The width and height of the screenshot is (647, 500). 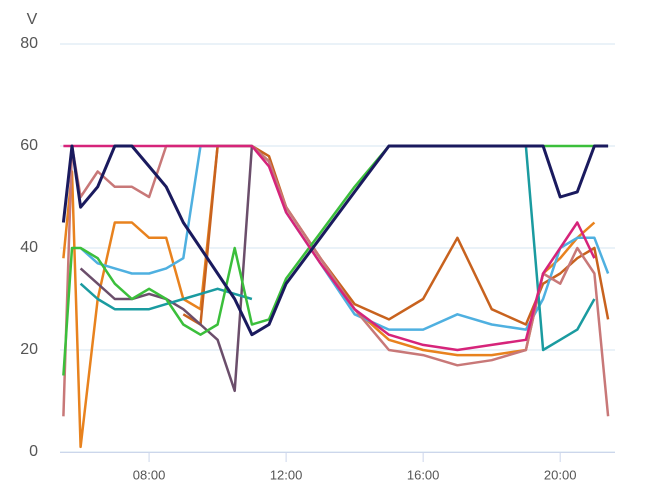 What do you see at coordinates (423, 474) in the screenshot?
I see `x-tick-label: 16:00` at bounding box center [423, 474].